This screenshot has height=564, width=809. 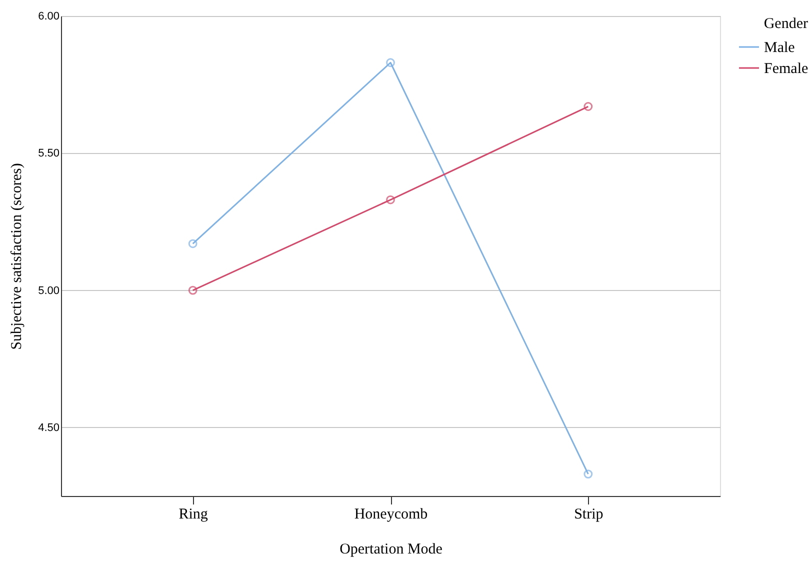 What do you see at coordinates (49, 290) in the screenshot?
I see `y-tick-label: 5.00` at bounding box center [49, 290].